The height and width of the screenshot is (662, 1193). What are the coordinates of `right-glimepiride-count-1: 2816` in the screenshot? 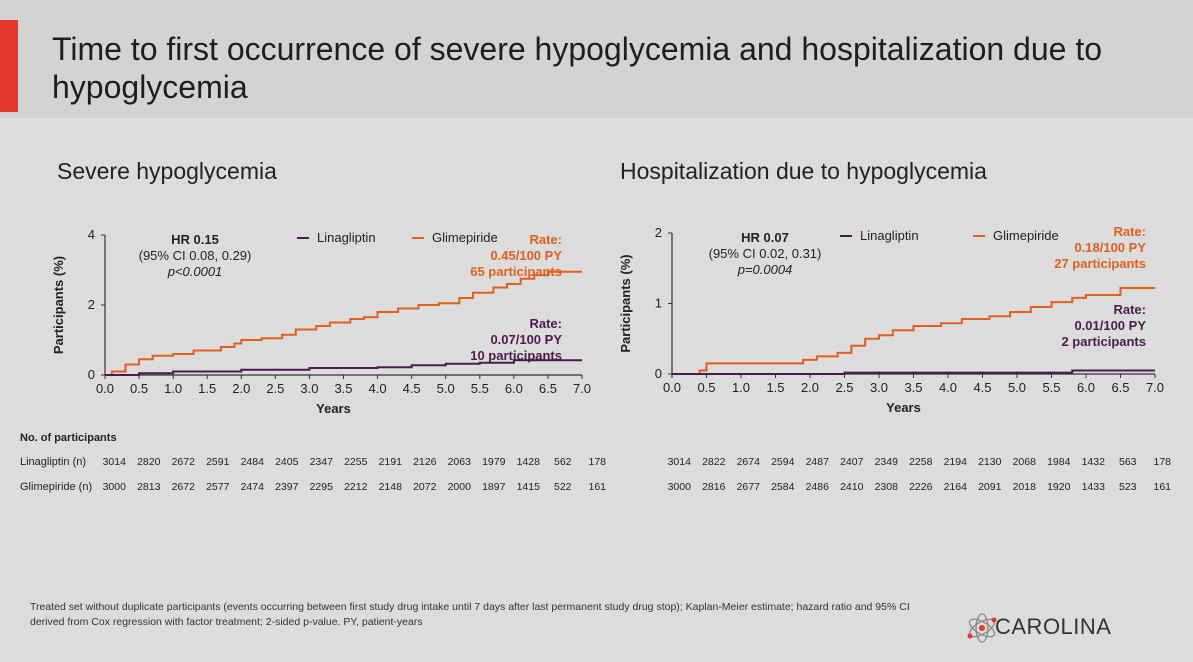 It's located at (714, 487).